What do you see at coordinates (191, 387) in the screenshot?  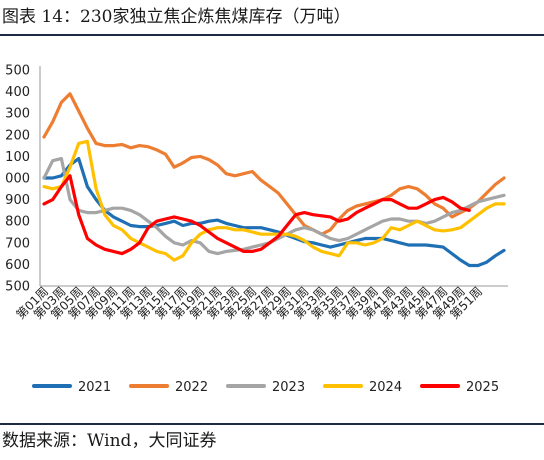 I see `legend-label-2022: 2022` at bounding box center [191, 387].